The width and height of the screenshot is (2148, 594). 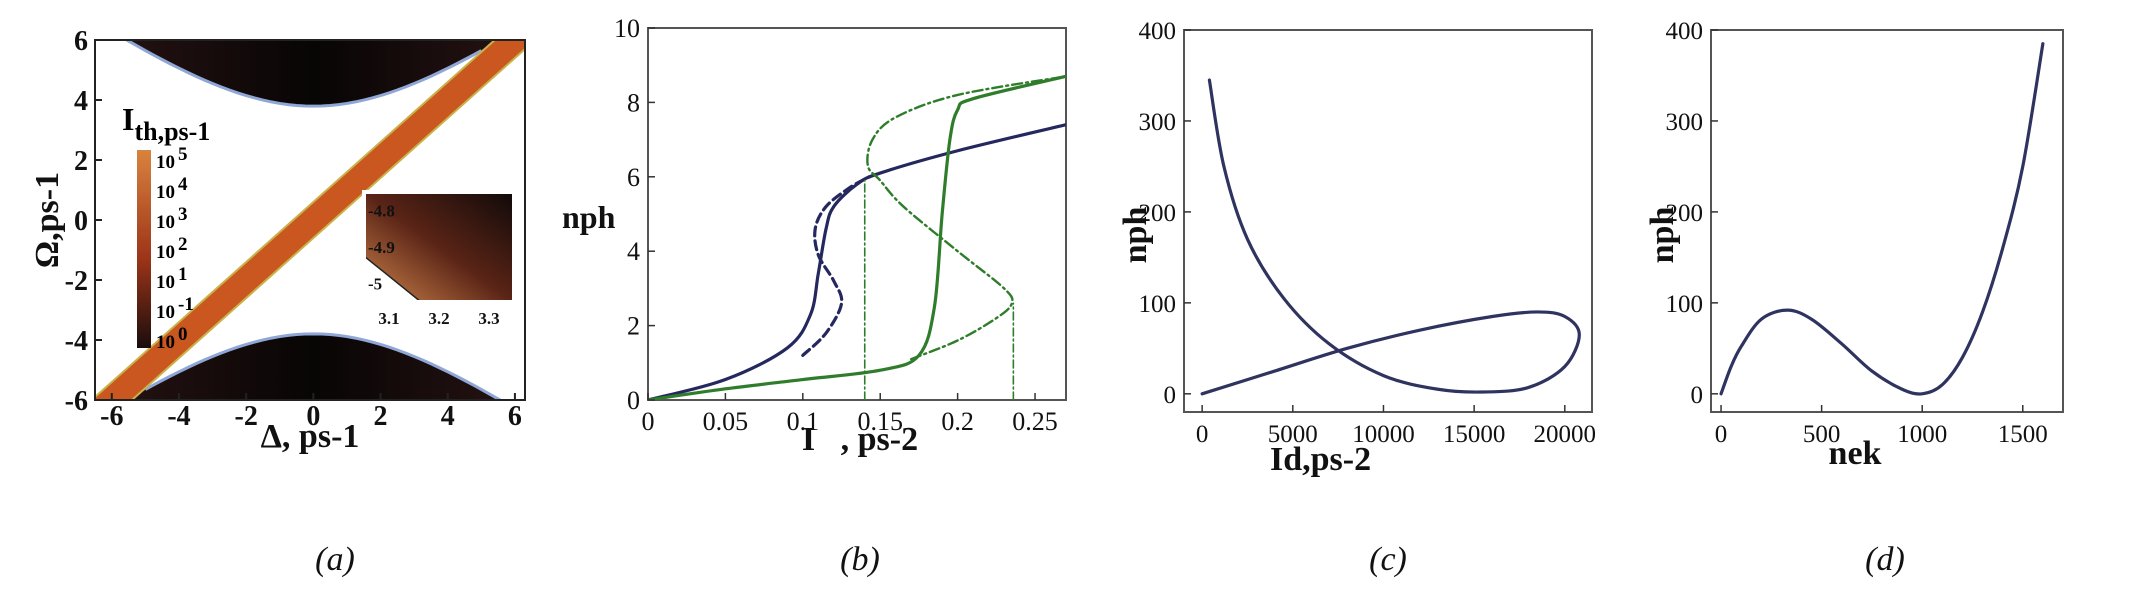 What do you see at coordinates (111, 416) in the screenshot?
I see `panel-a-x-tick-label: -6` at bounding box center [111, 416].